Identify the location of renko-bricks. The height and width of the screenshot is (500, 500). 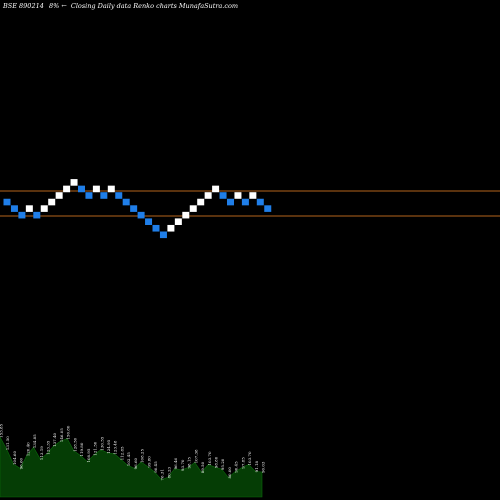
(137, 209).